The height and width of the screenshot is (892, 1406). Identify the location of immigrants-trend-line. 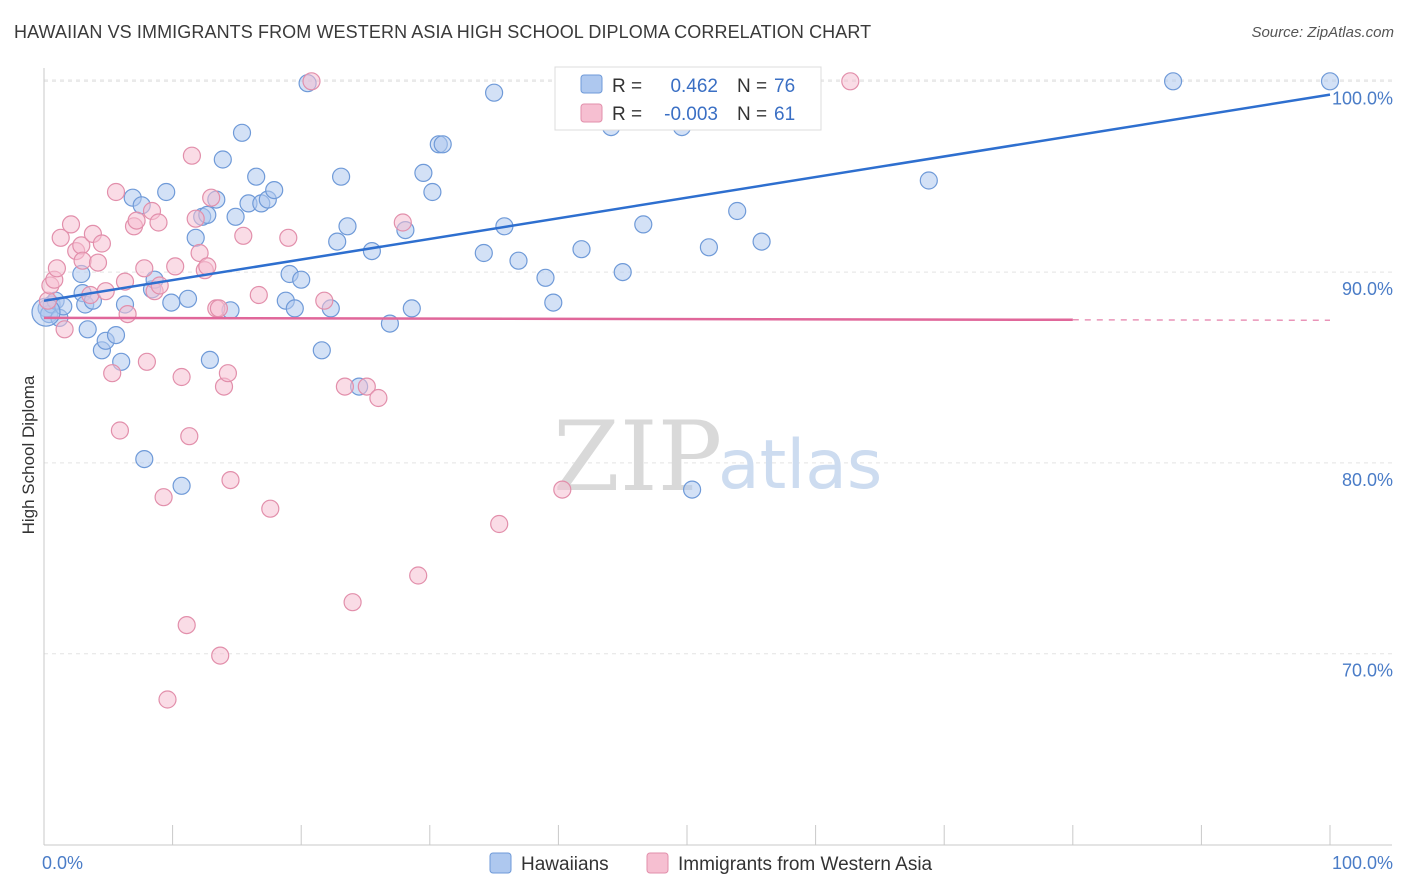
(558, 319).